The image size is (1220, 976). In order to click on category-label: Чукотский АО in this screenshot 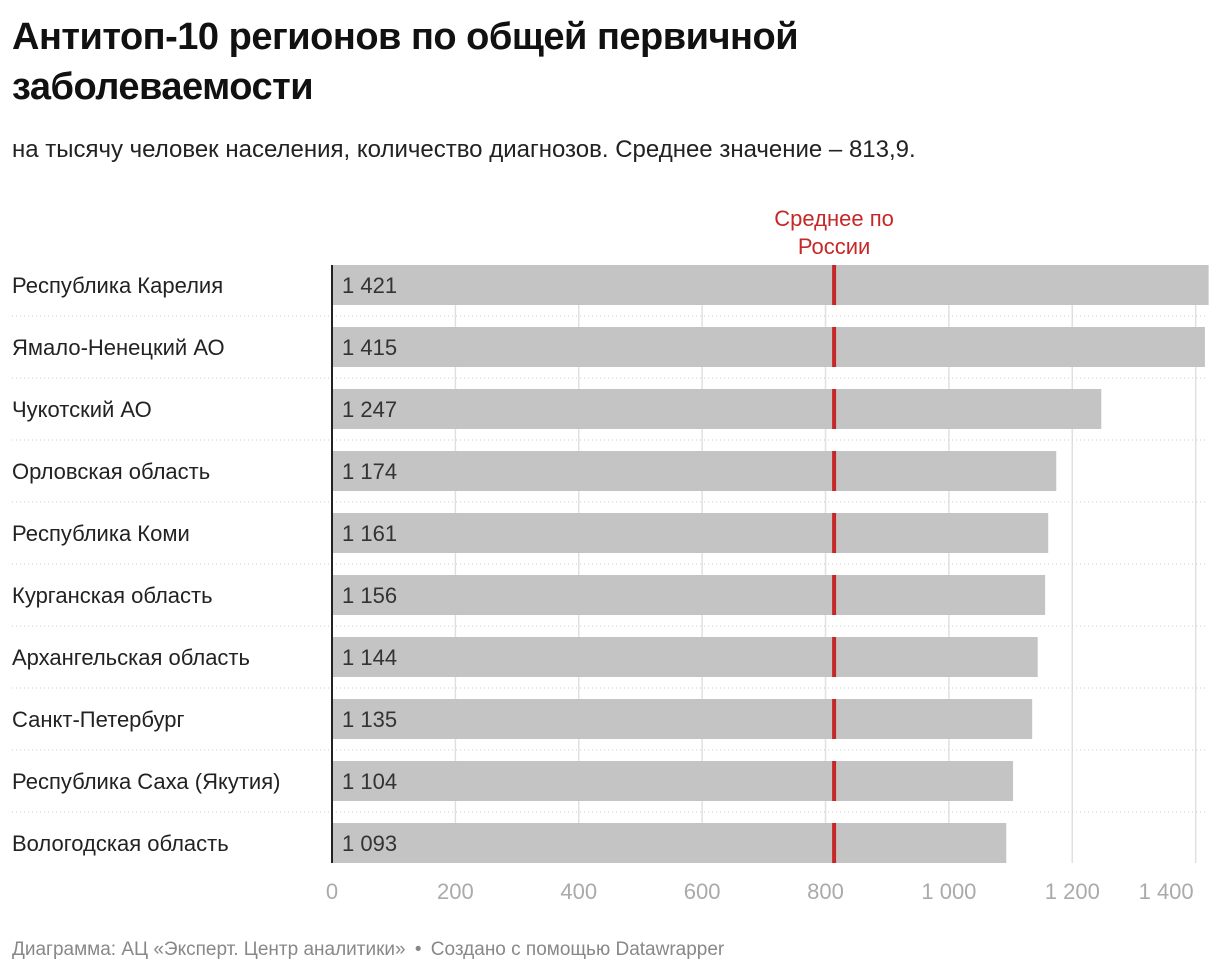, I will do `click(82, 409)`.